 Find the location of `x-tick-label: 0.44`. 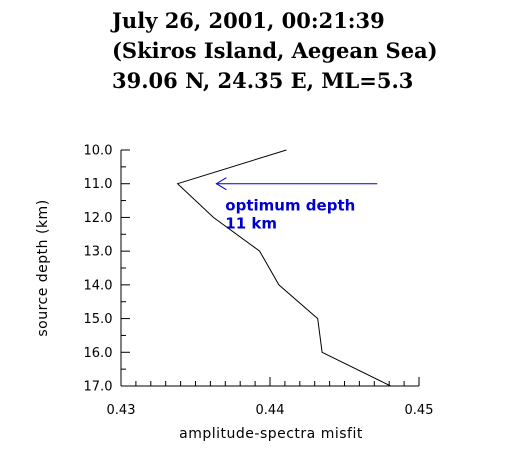

x-tick-label: 0.44 is located at coordinates (270, 410).